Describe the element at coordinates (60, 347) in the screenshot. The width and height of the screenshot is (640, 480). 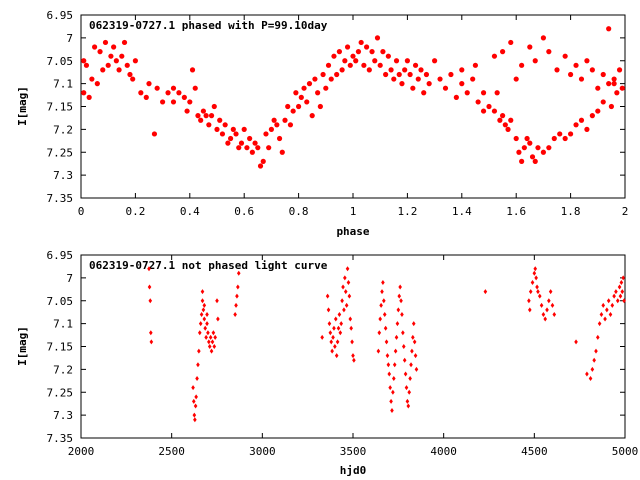
I see `y-tick-label: 7.15` at that location.